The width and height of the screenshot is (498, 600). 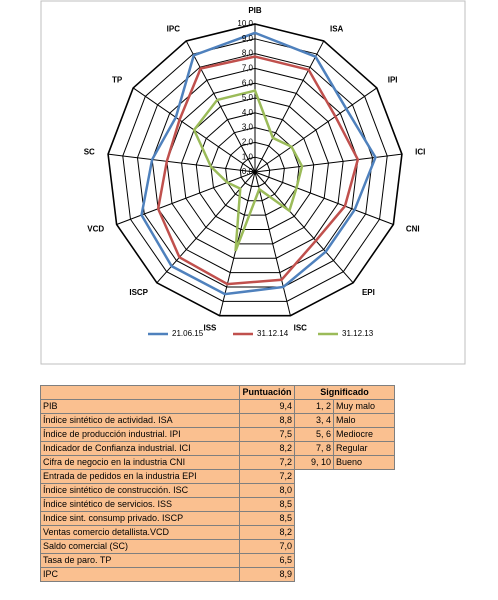 I want to click on header-score: Puntuación, so click(x=267, y=392).